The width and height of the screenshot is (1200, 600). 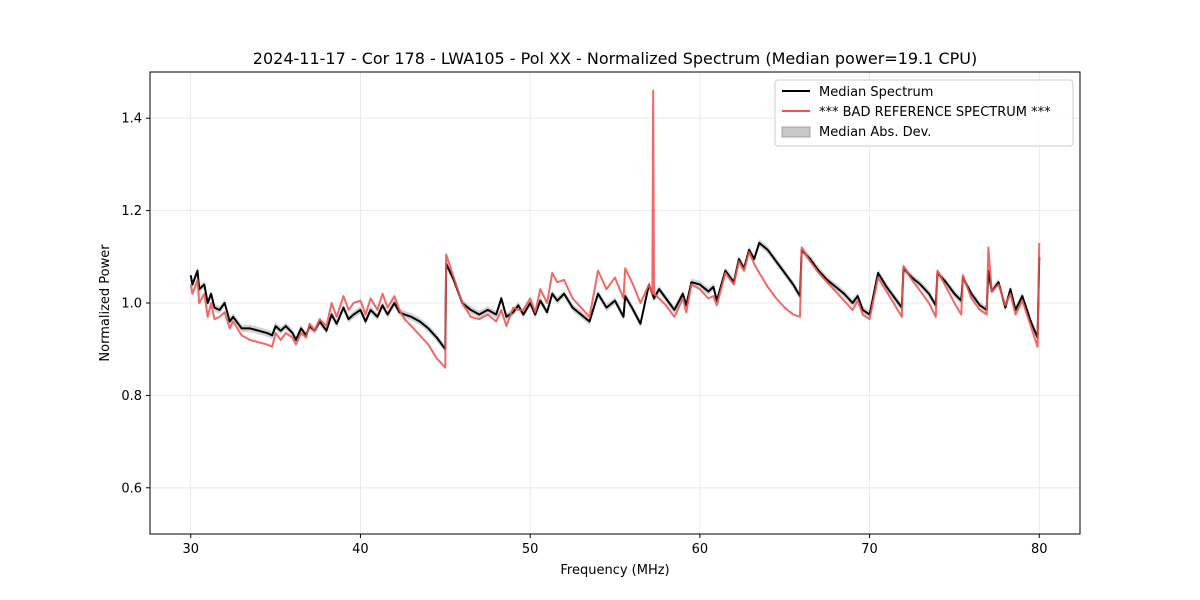 I want to click on y-tick-label: 0.6, so click(x=131, y=488).